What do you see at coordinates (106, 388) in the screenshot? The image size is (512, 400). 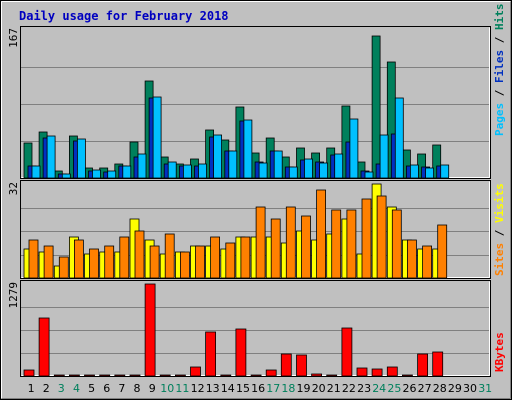 I see `x-tick-label-day-6: 6` at bounding box center [106, 388].